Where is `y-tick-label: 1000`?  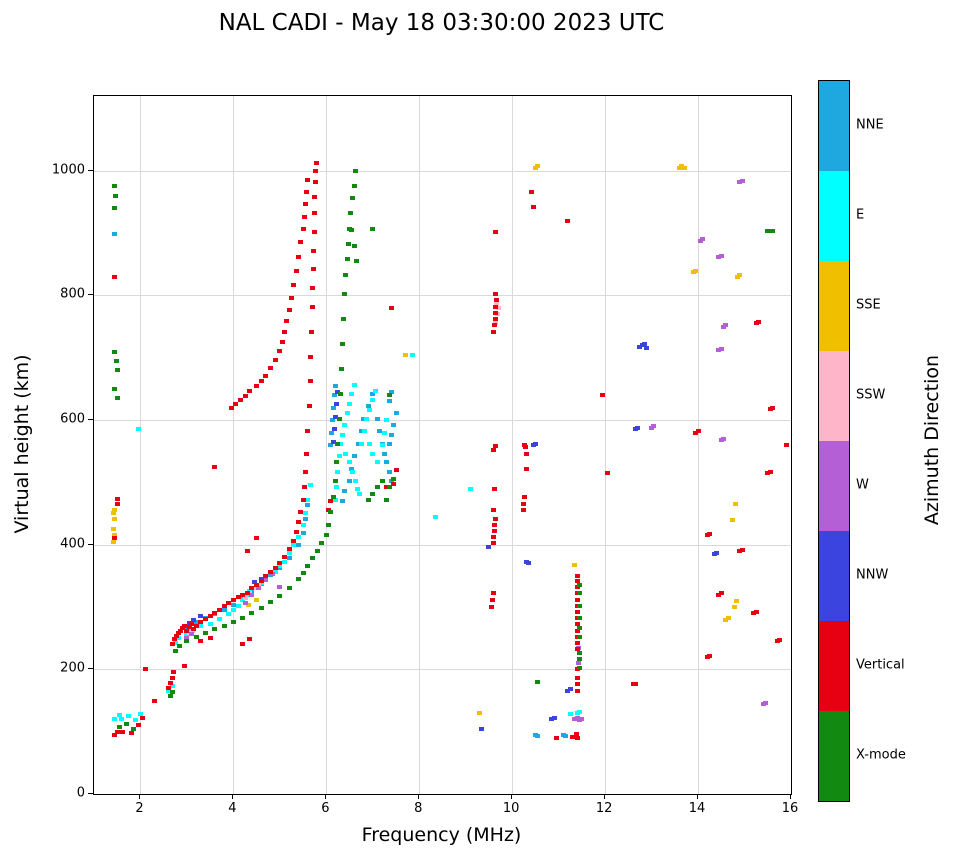
y-tick-label: 1000 is located at coordinates (68, 170).